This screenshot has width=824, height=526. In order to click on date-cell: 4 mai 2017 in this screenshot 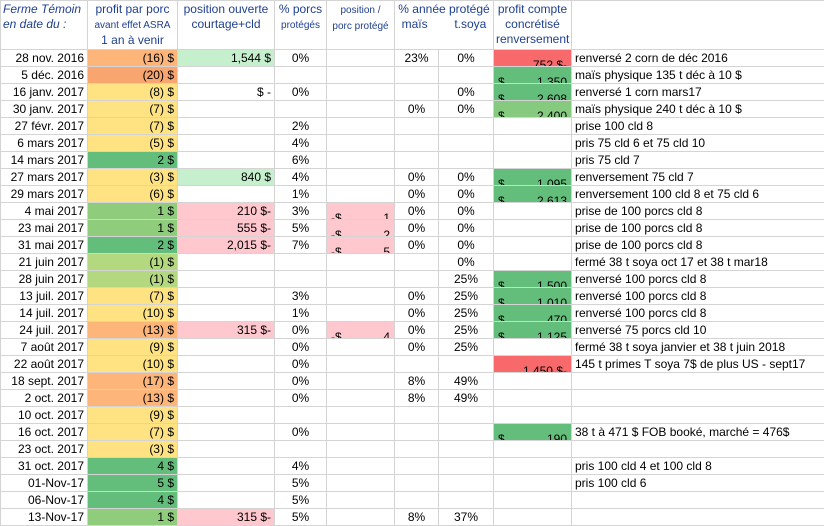, I will do `click(44, 211)`.